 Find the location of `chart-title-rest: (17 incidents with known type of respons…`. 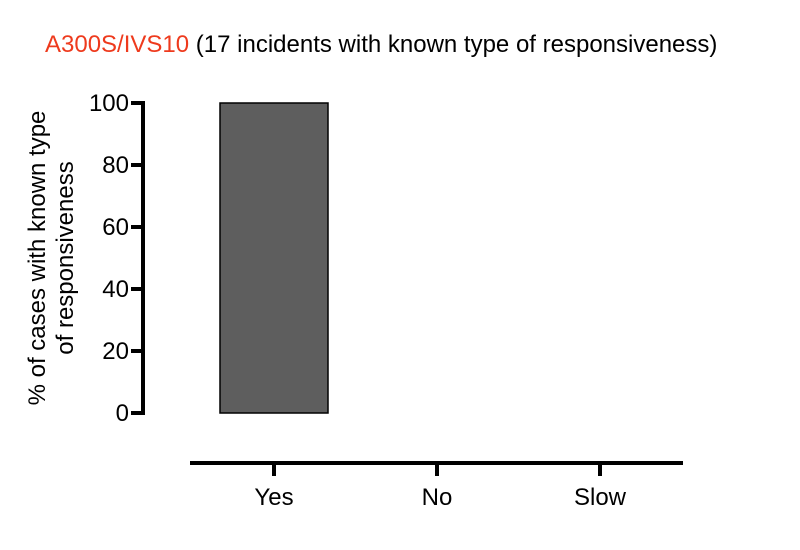

chart-title-rest: (17 incidents with known type of respons… is located at coordinates (453, 44).